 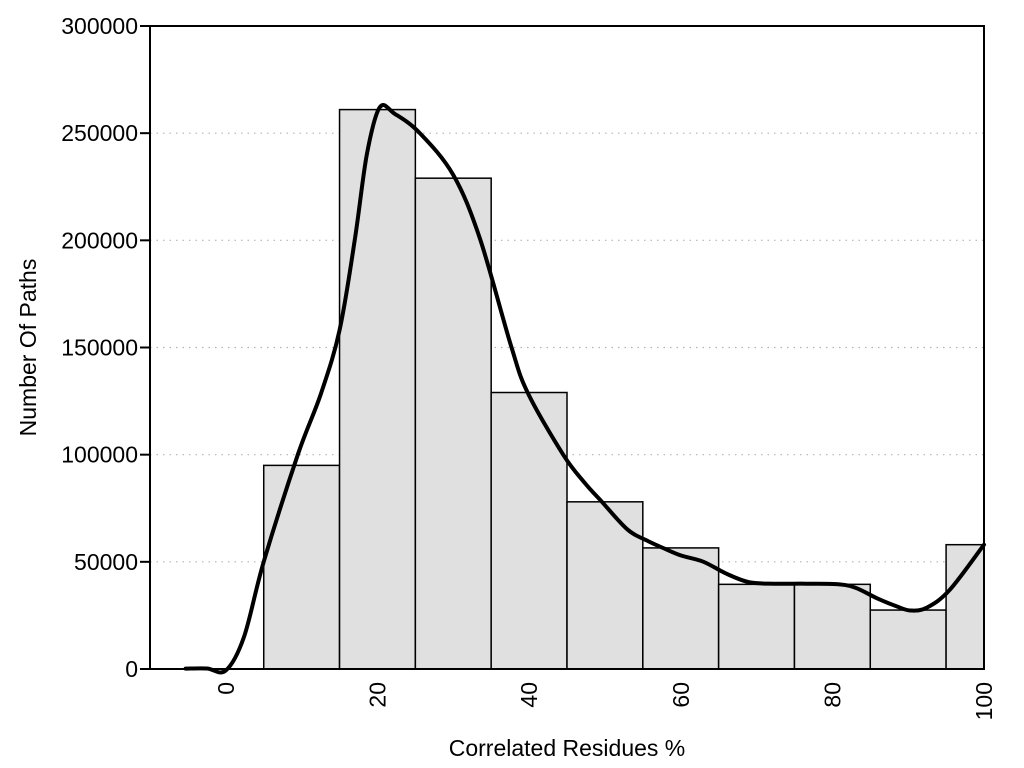 What do you see at coordinates (529, 695) in the screenshot?
I see `x-tick-label: 40` at bounding box center [529, 695].